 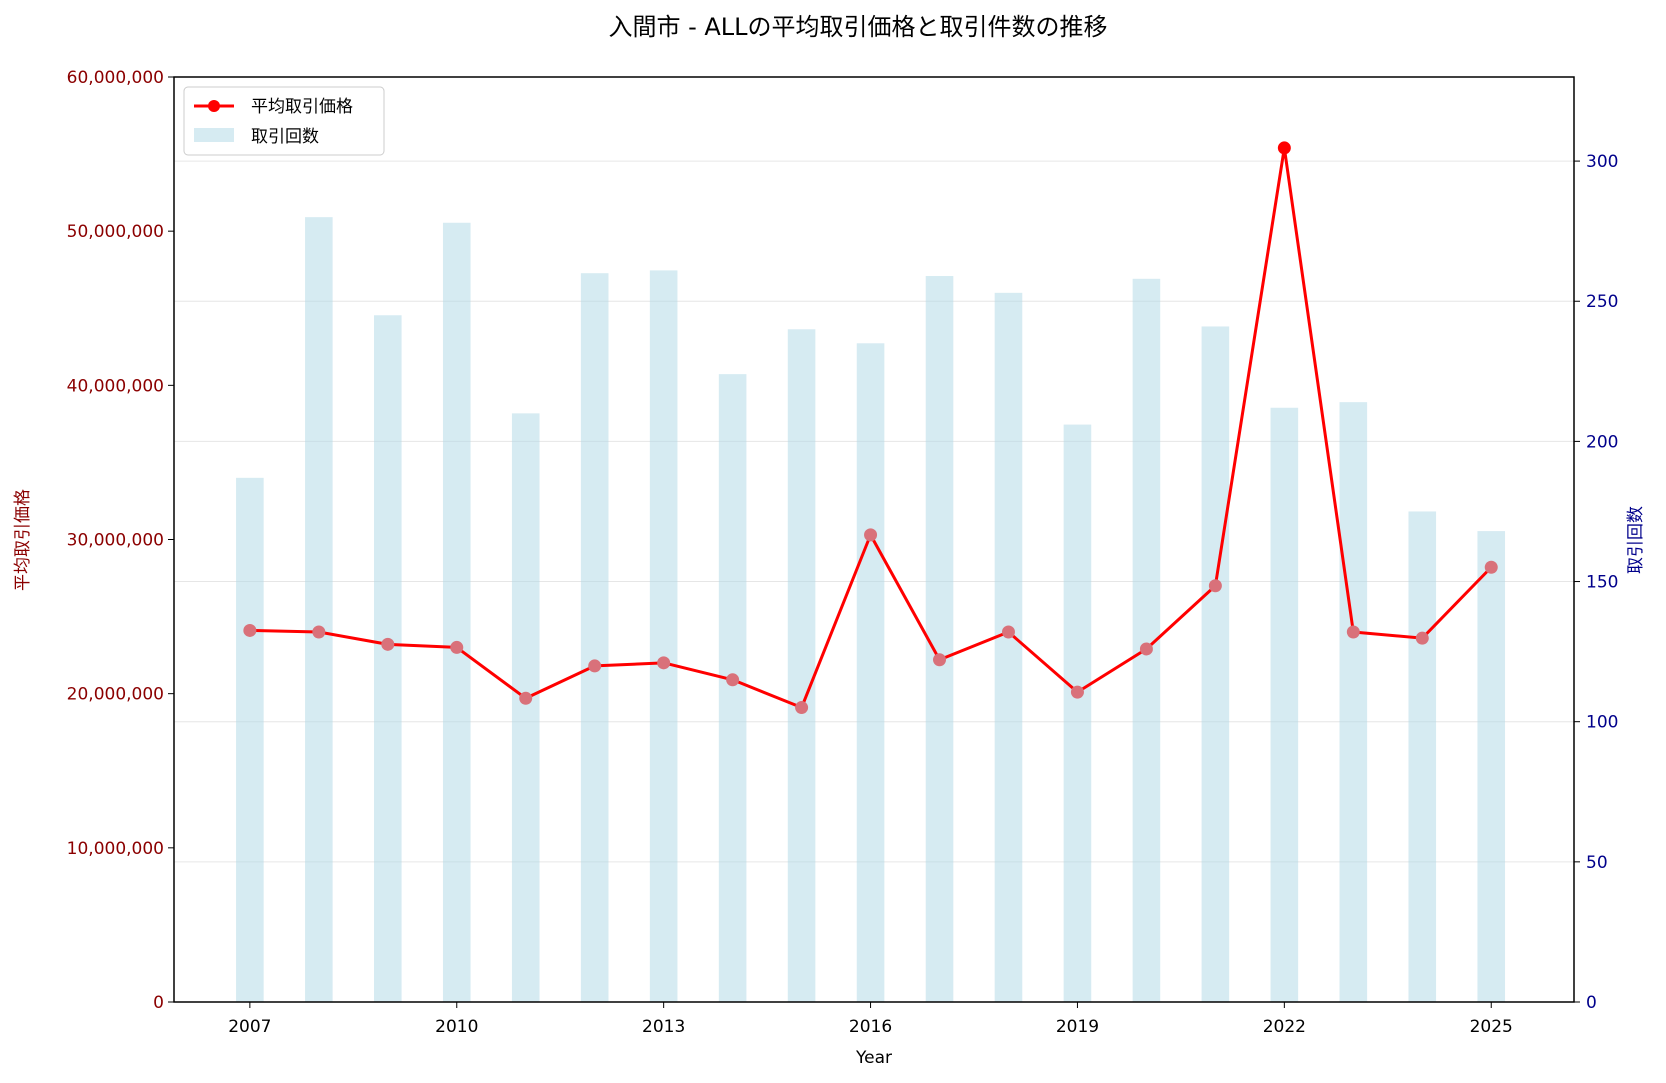 I want to click on right-tick-label: 100, so click(x=1602, y=723).